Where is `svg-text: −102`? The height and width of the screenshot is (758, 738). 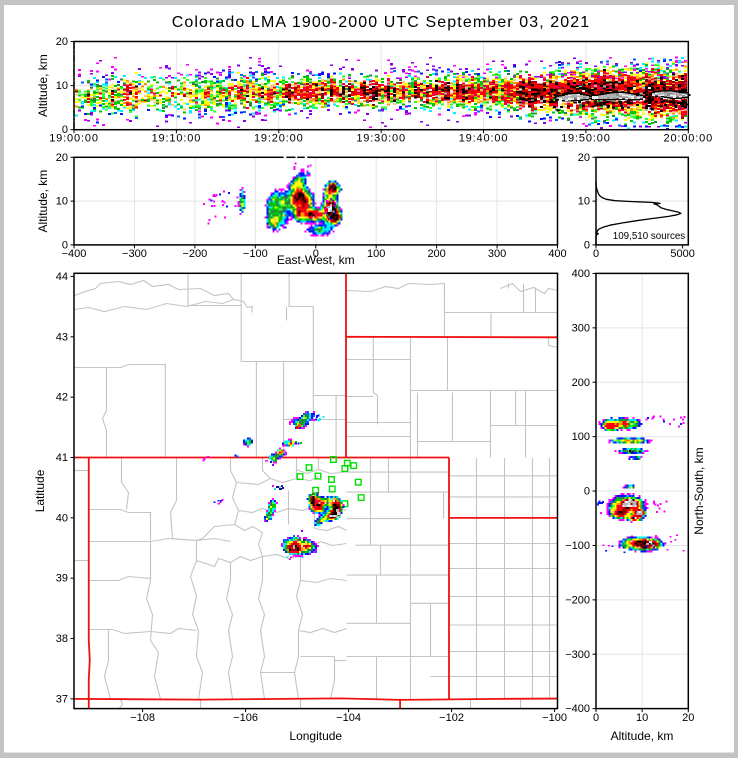
svg-text: −102 is located at coordinates (451, 718).